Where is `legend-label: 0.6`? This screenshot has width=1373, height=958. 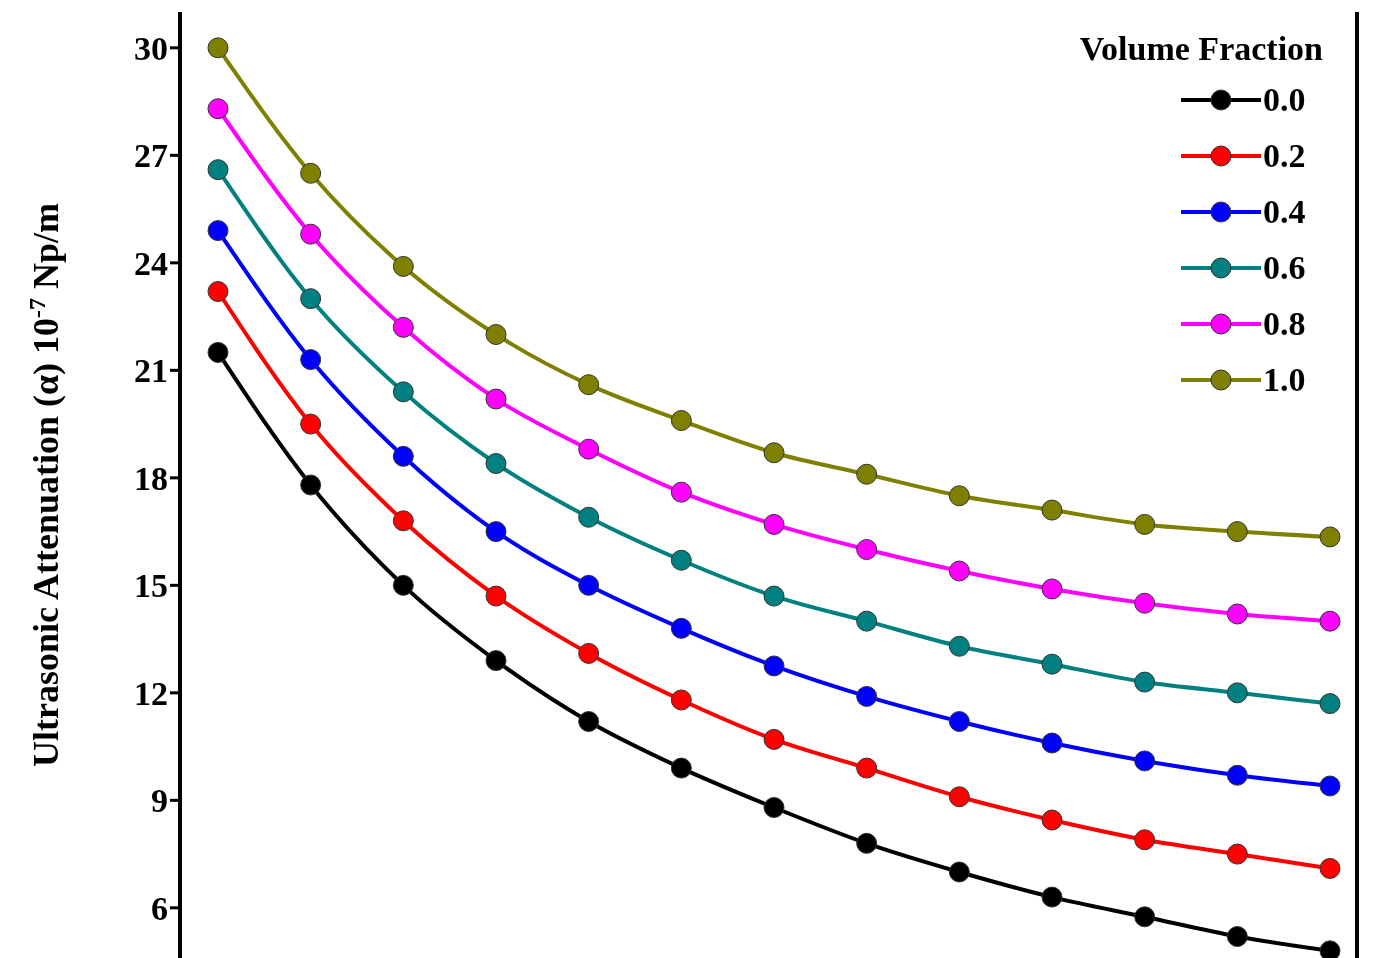
legend-label: 0.6 is located at coordinates (1285, 268).